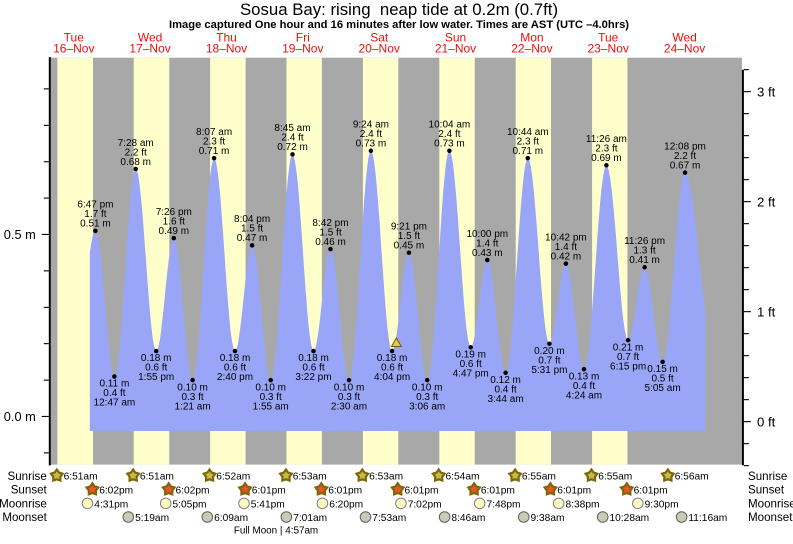  Describe the element at coordinates (531, 49) in the screenshot. I see `svg-text: 22–Nov` at that location.